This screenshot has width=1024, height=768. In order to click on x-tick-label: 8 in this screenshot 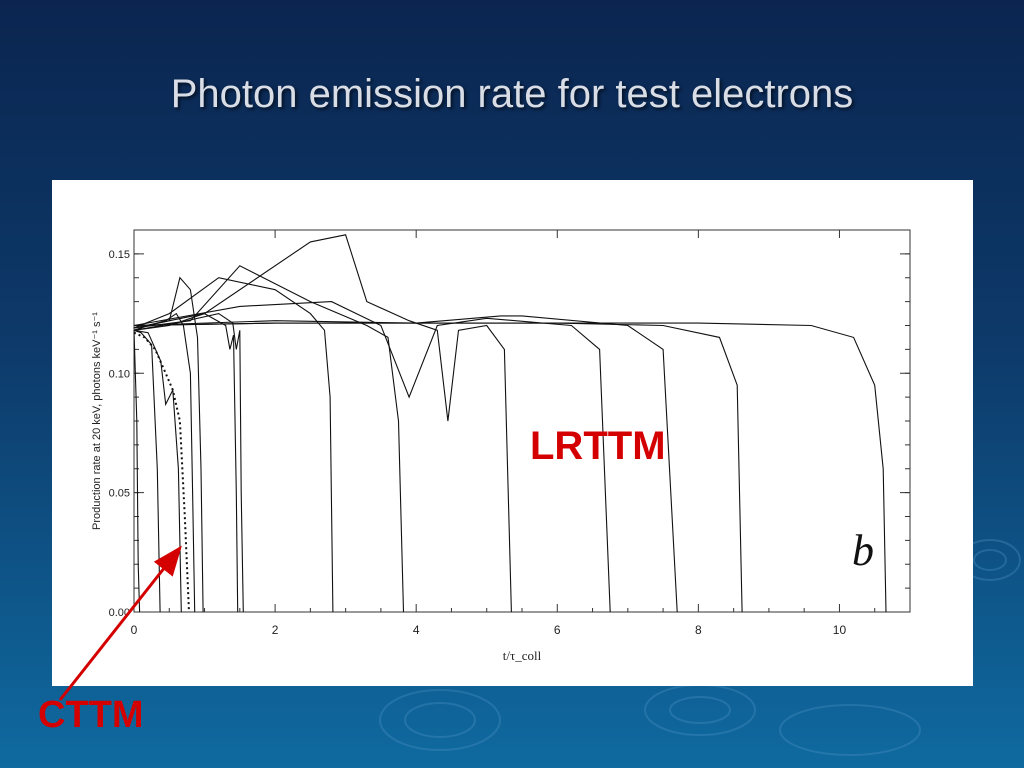, I will do `click(698, 630)`.